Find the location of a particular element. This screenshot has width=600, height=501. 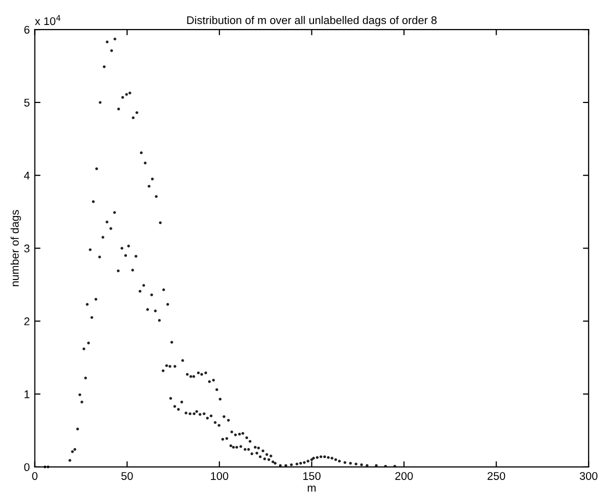

x-tick-label: 50 is located at coordinates (127, 476).